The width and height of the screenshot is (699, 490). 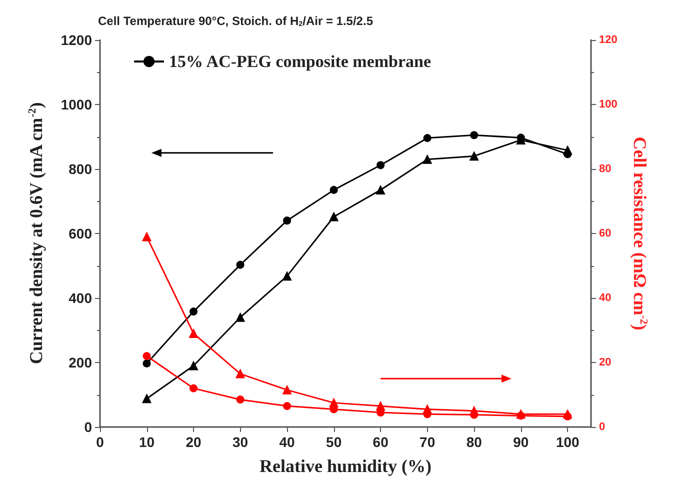 What do you see at coordinates (88, 427) in the screenshot?
I see `y-tick-label: 0` at bounding box center [88, 427].